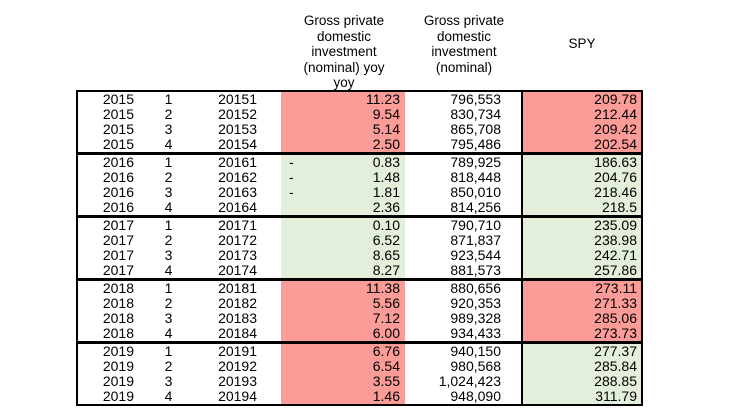 This screenshot has height=416, width=740. Describe the element at coordinates (581, 381) in the screenshot. I see `cell-spy: 288.85` at that location.